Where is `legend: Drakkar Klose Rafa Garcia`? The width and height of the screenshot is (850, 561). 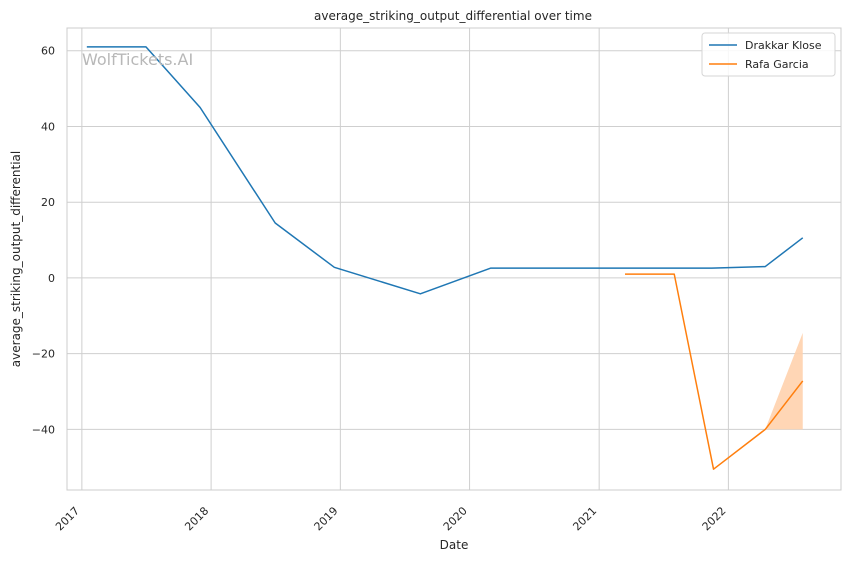
legend: Drakkar Klose Rafa Garcia is located at coordinates (768, 54).